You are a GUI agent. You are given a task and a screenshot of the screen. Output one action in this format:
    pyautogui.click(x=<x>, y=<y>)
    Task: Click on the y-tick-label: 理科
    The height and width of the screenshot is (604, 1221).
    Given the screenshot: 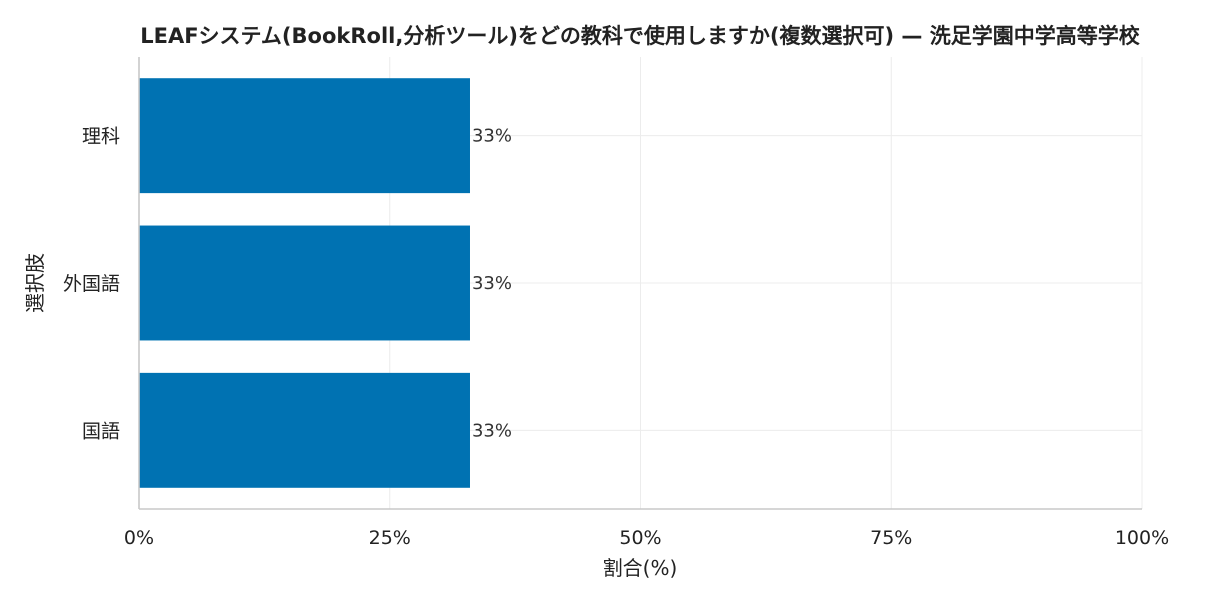 What is the action you would take?
    pyautogui.click(x=101, y=137)
    